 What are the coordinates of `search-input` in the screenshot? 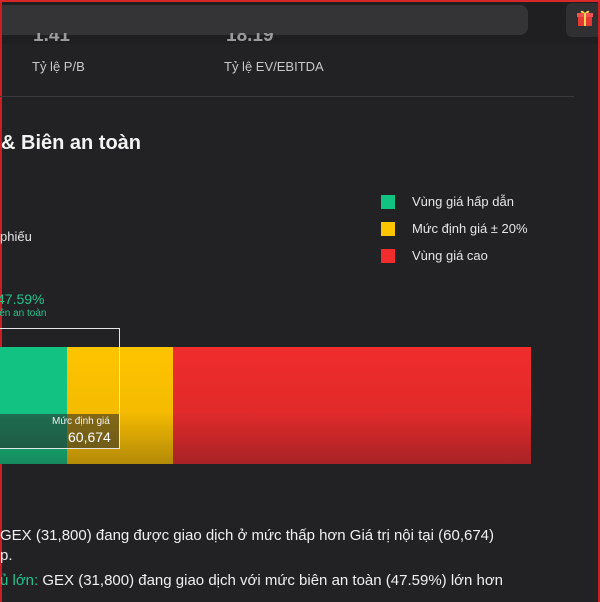 It's located at (264, 20).